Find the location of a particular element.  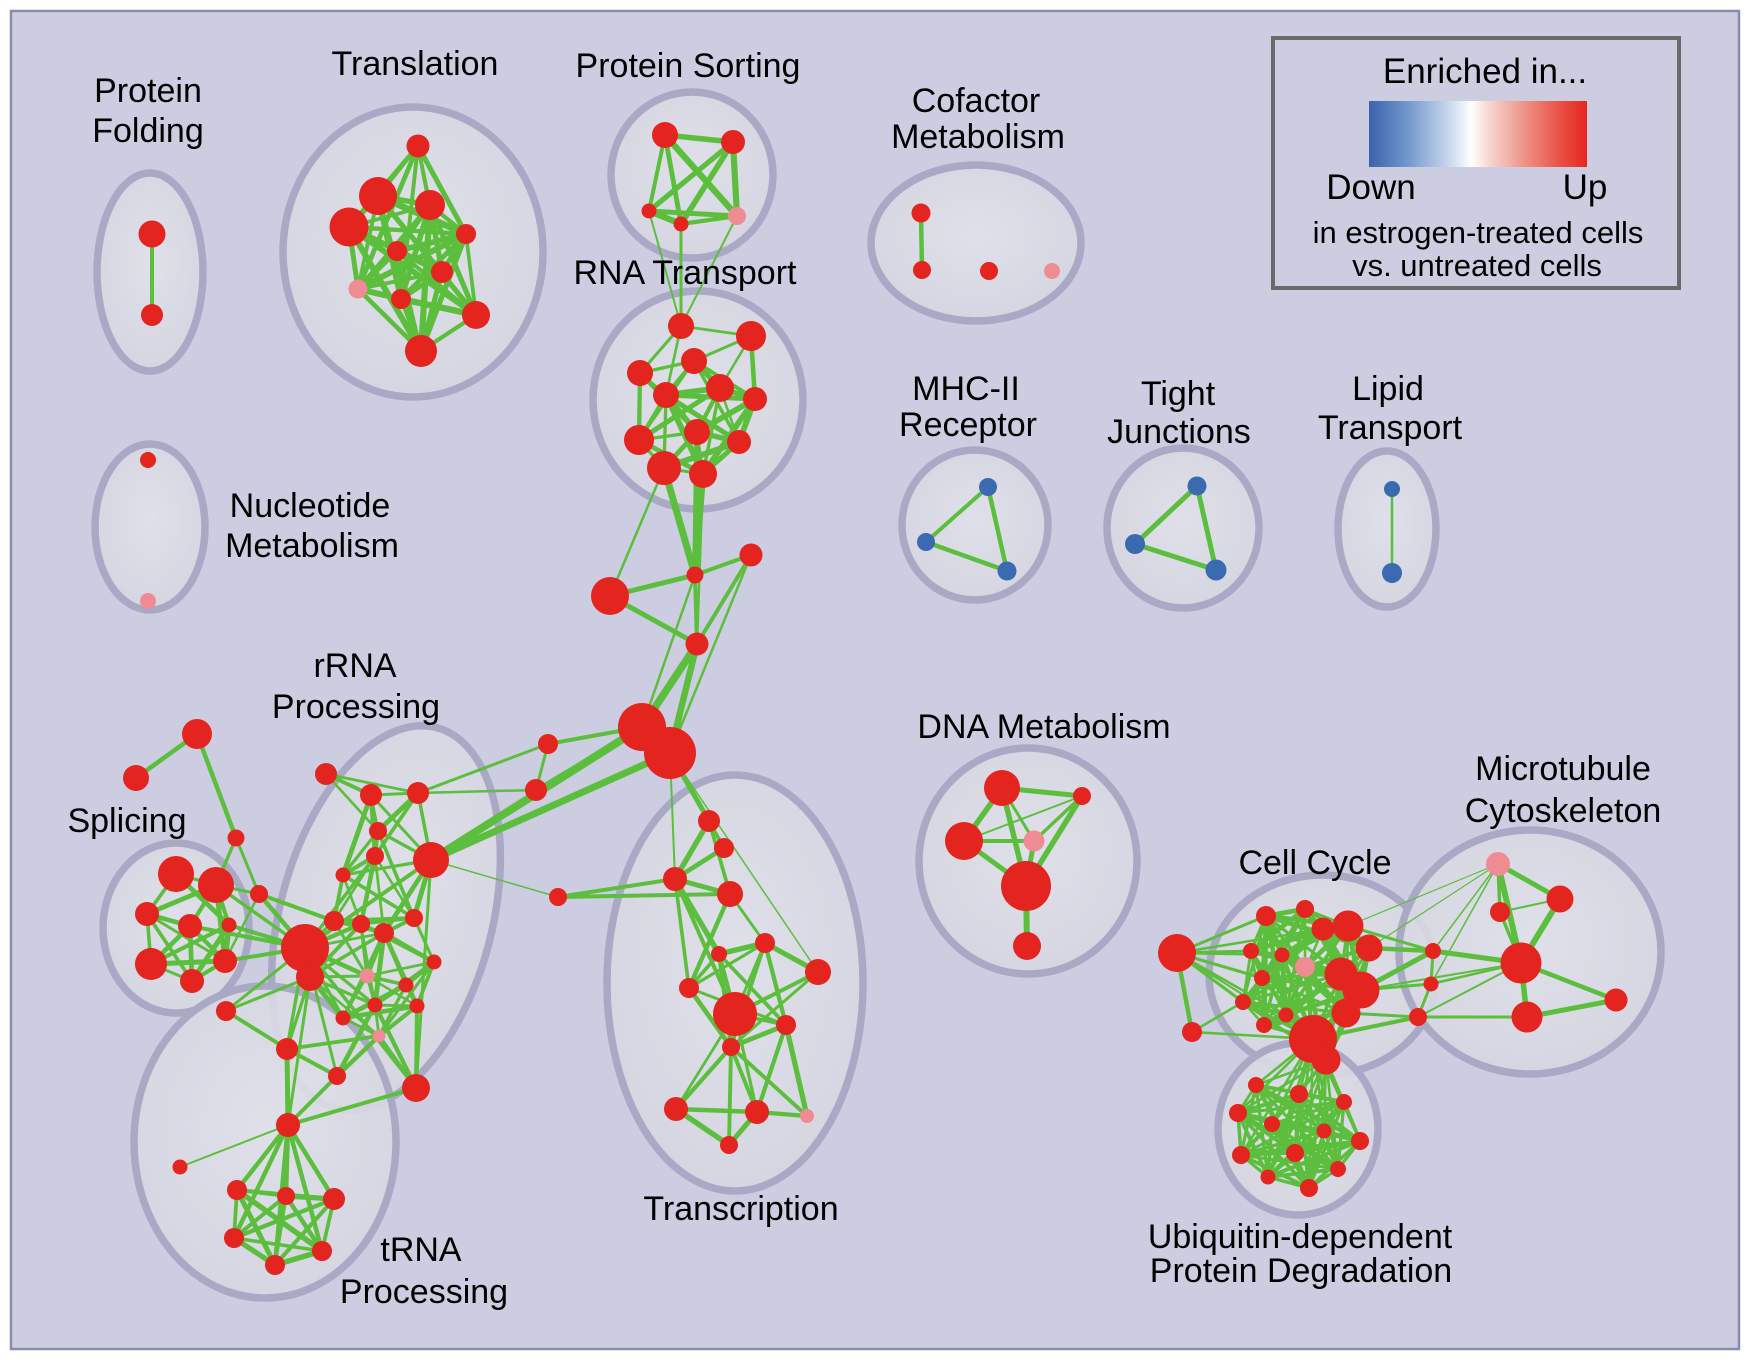

svg-text: Ubiquitin-dependent is located at coordinates (1300, 1237).